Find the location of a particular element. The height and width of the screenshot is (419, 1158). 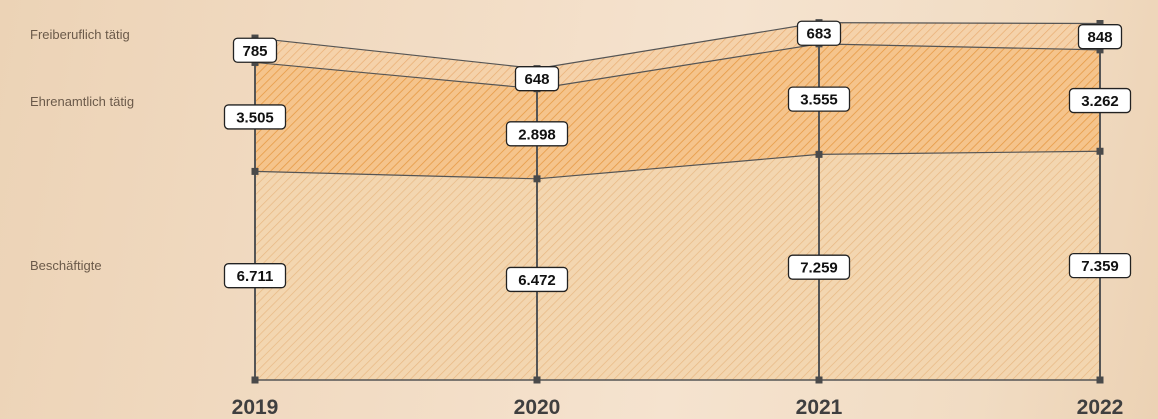

value-label-text: 785 is located at coordinates (254, 51).